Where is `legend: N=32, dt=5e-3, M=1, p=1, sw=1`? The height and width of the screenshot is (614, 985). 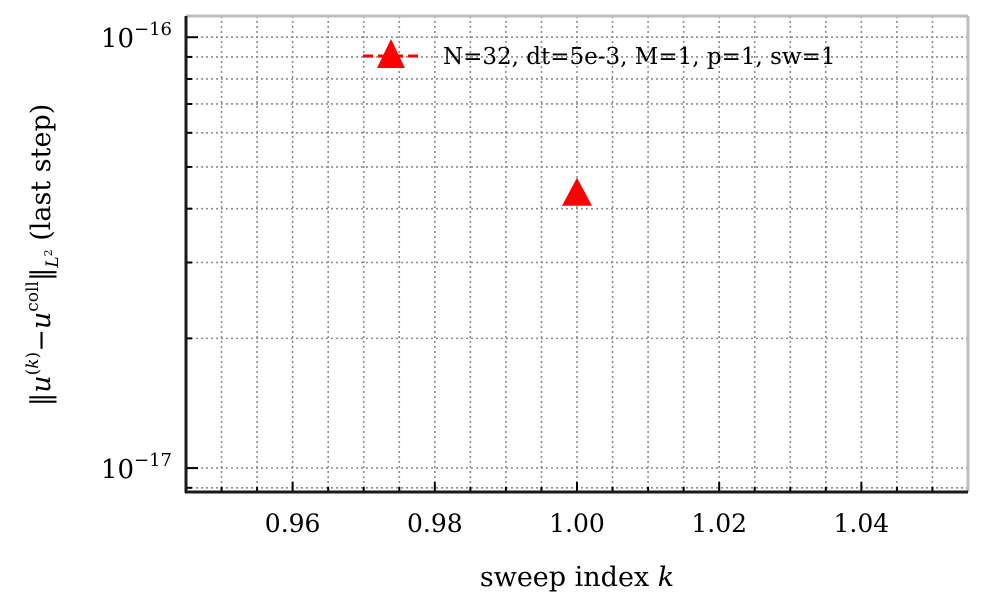 legend: N=32, dt=5e-3, M=1, p=1, sw=1 is located at coordinates (599, 54).